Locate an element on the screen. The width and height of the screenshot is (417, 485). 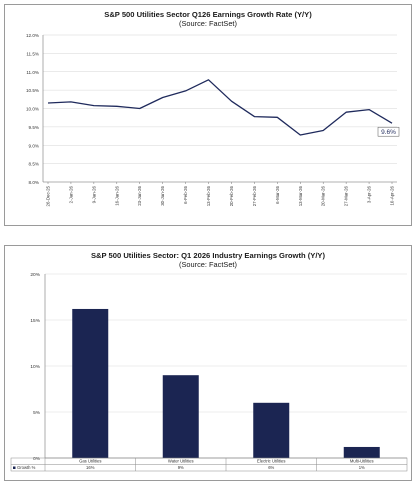
y-tick-label: 11.5% is located at coordinates (32, 53).